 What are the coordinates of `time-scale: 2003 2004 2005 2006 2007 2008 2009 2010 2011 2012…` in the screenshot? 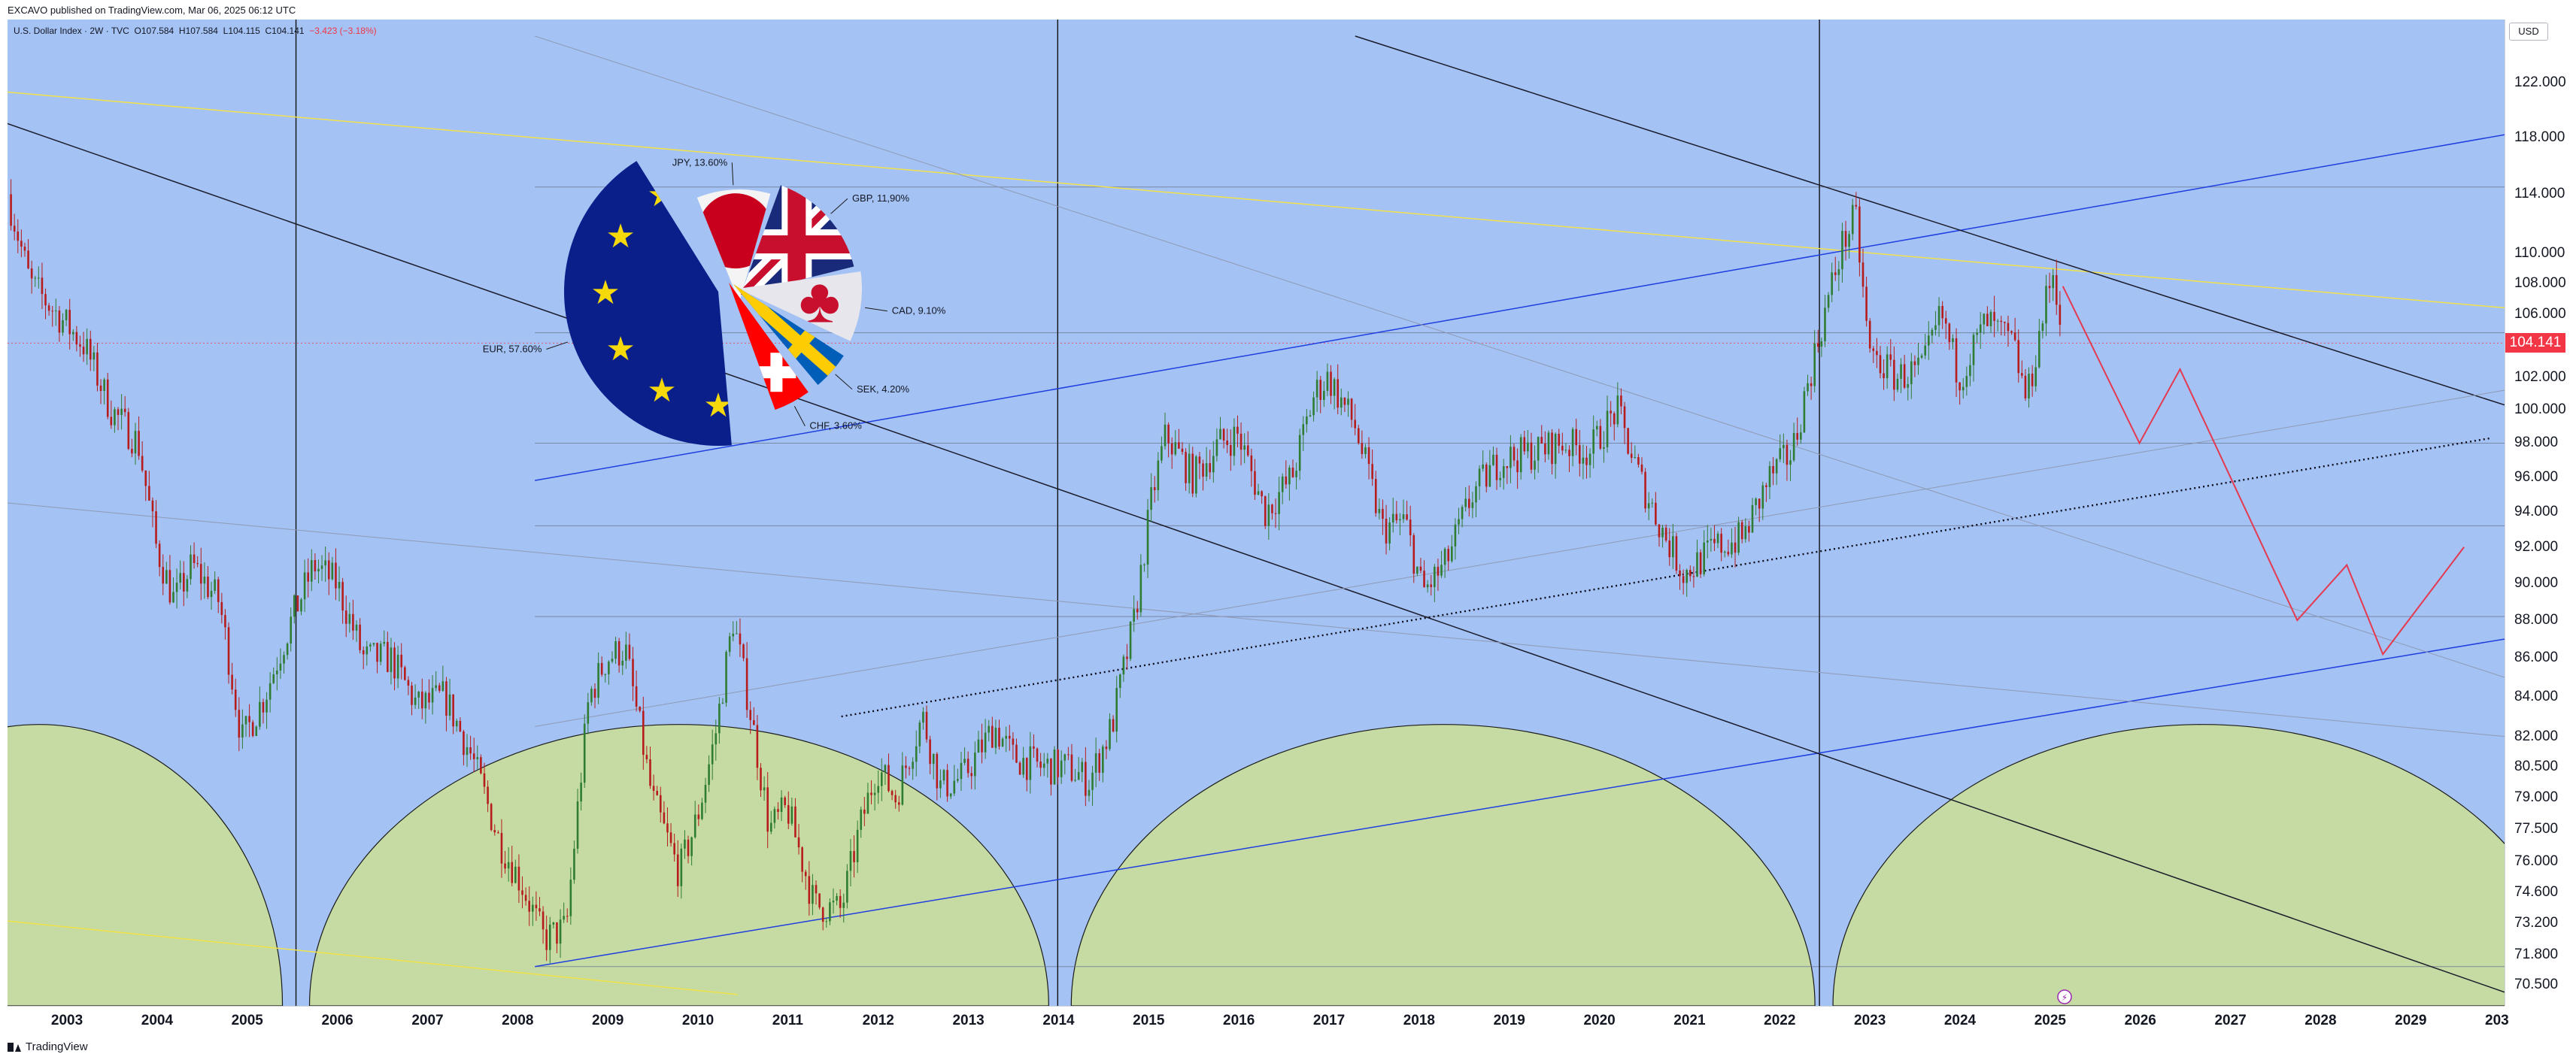 It's located at (1258, 1020).